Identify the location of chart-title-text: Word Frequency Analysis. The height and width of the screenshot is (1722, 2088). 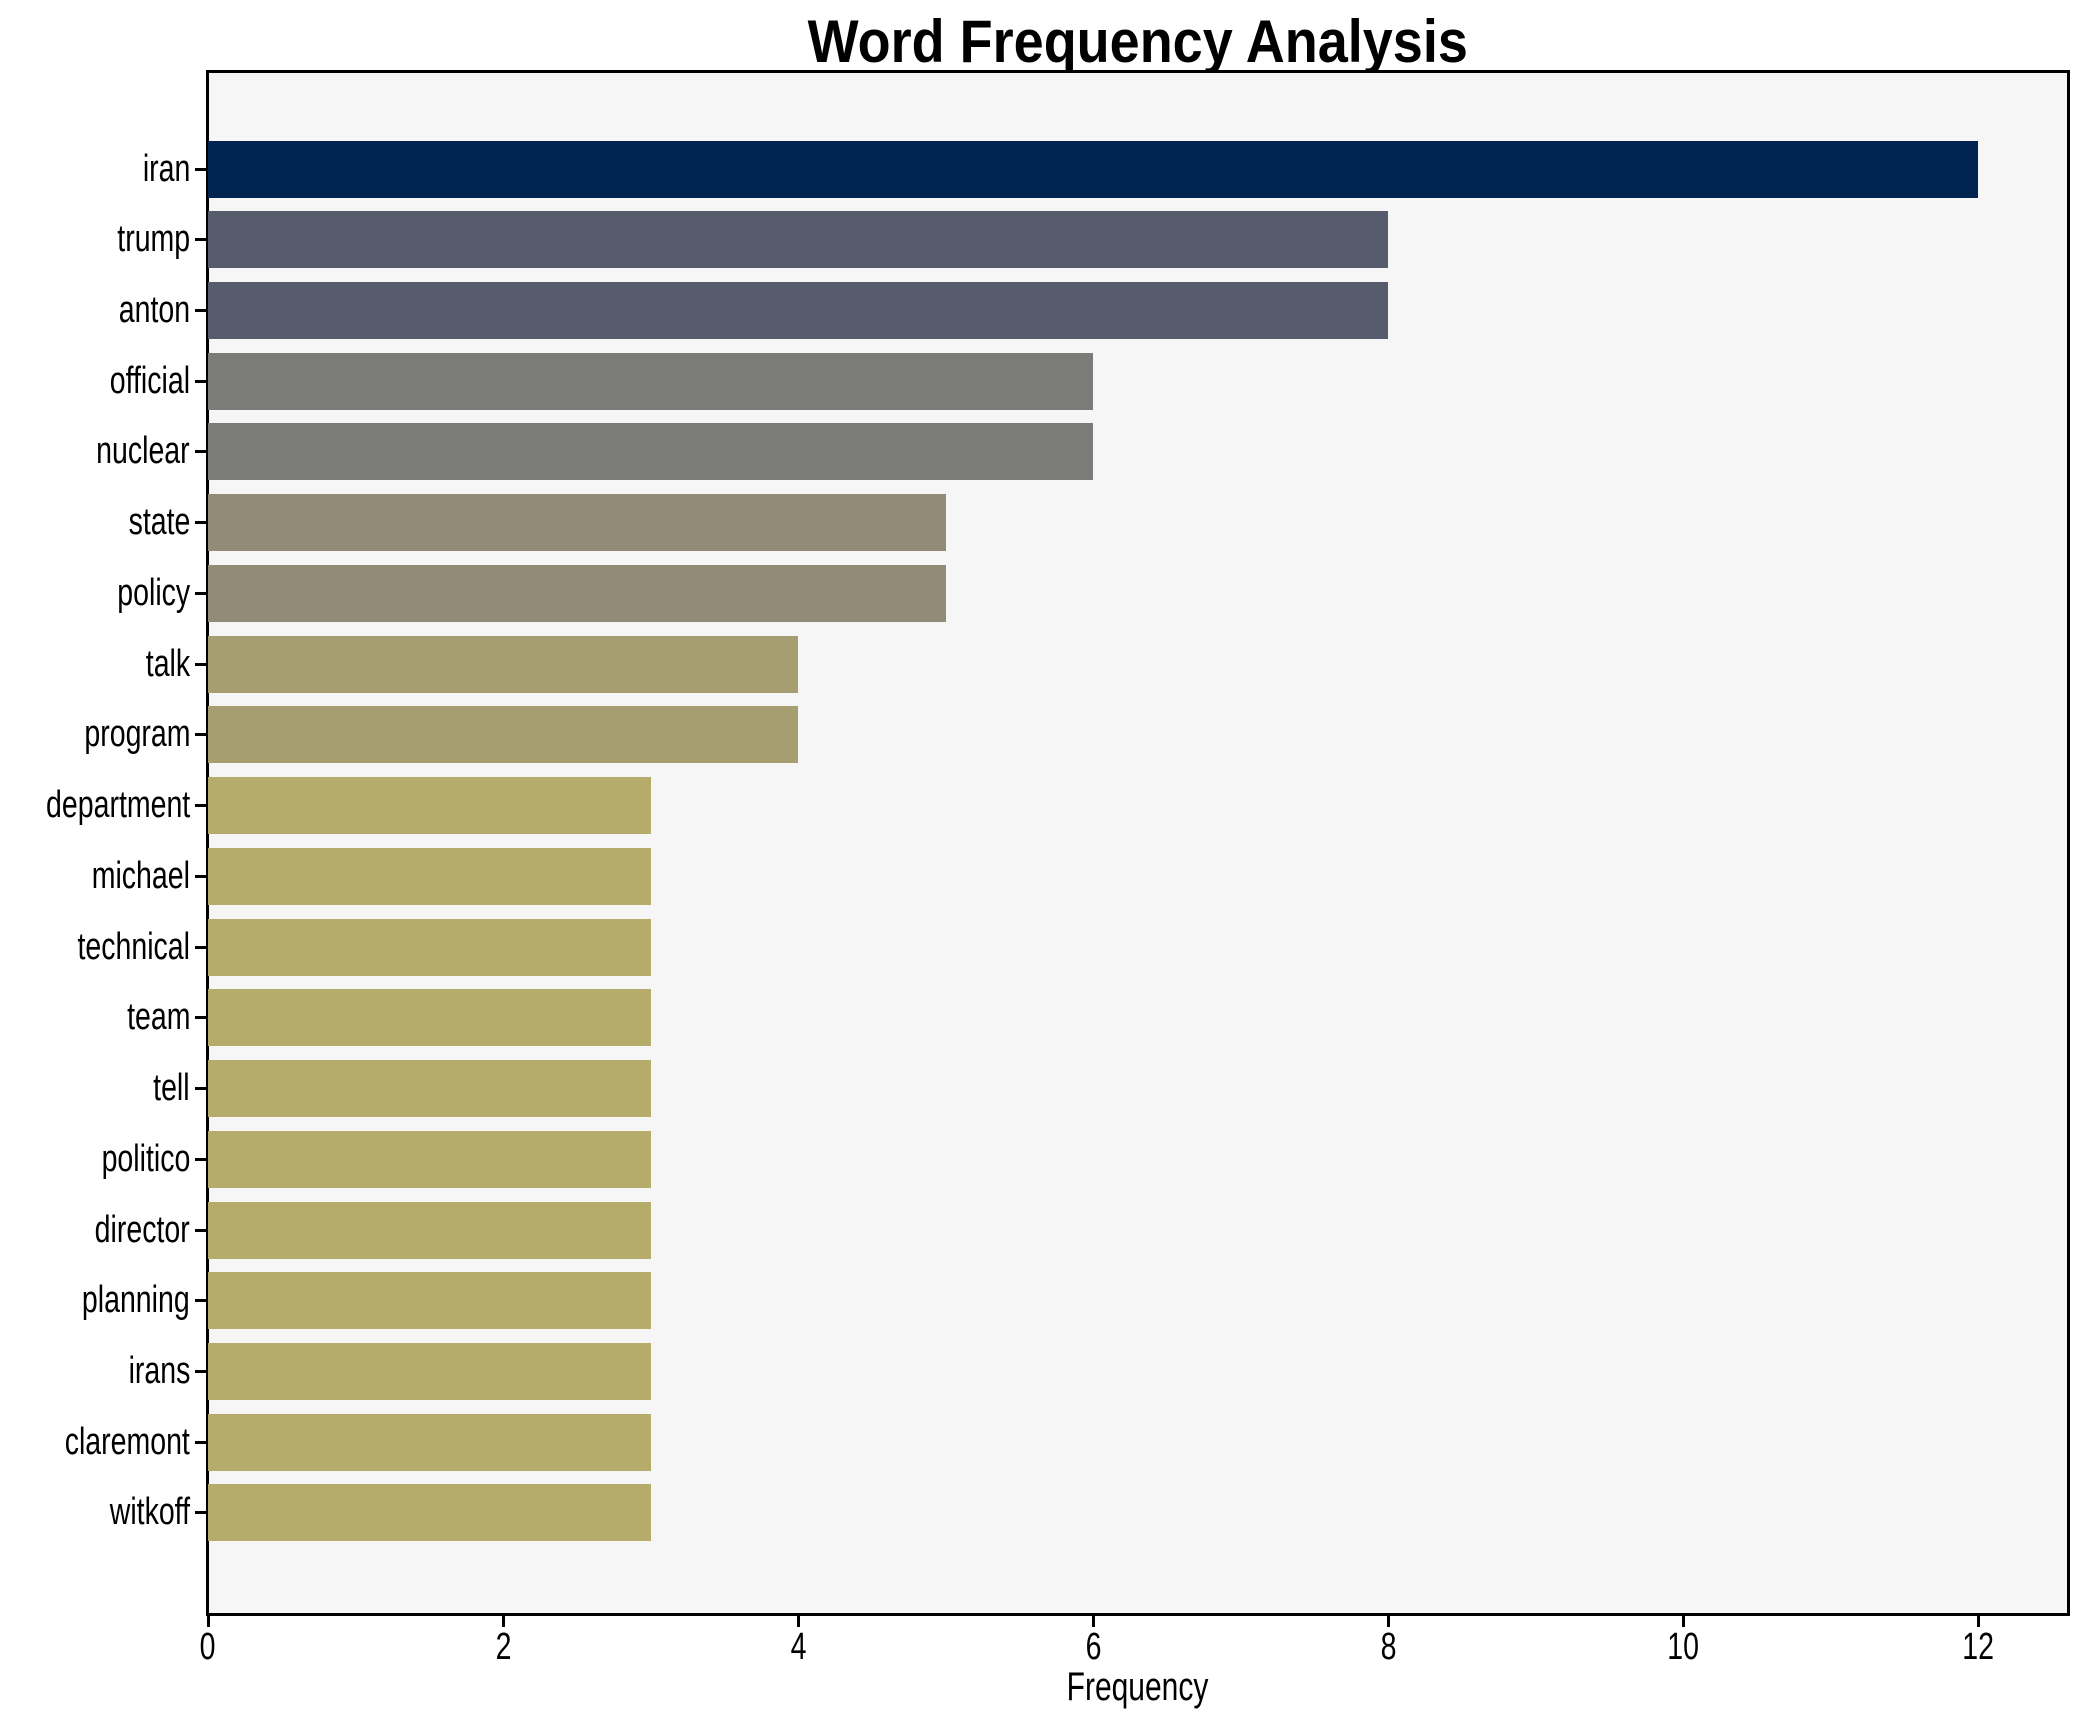
(1137, 41).